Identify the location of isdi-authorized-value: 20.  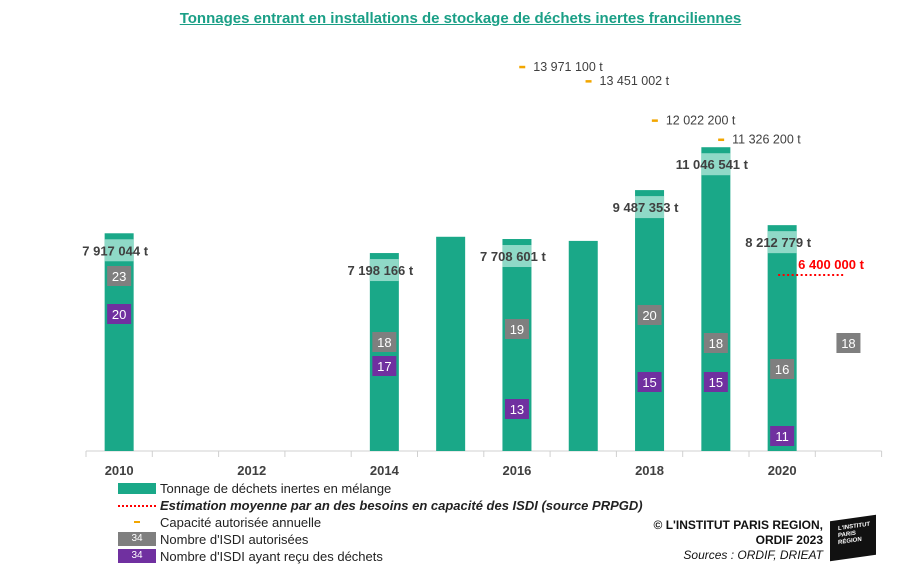
(649, 315).